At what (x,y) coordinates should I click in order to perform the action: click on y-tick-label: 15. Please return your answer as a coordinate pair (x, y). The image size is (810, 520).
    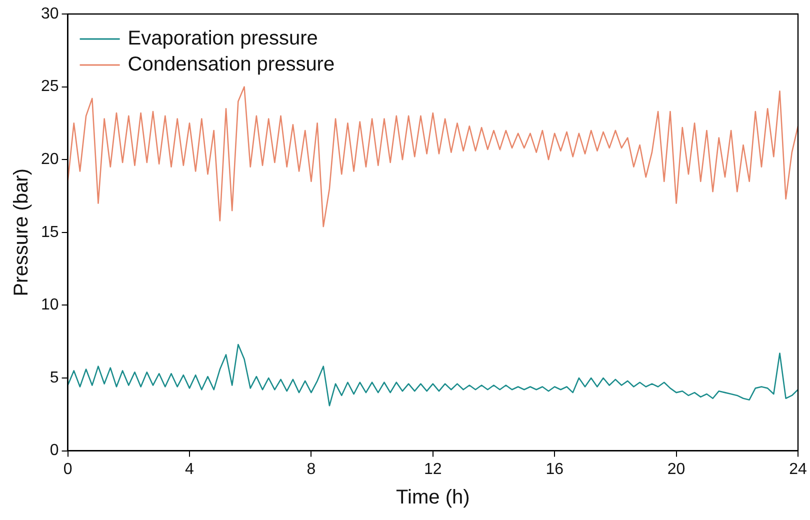
    Looking at the image, I should click on (50, 232).